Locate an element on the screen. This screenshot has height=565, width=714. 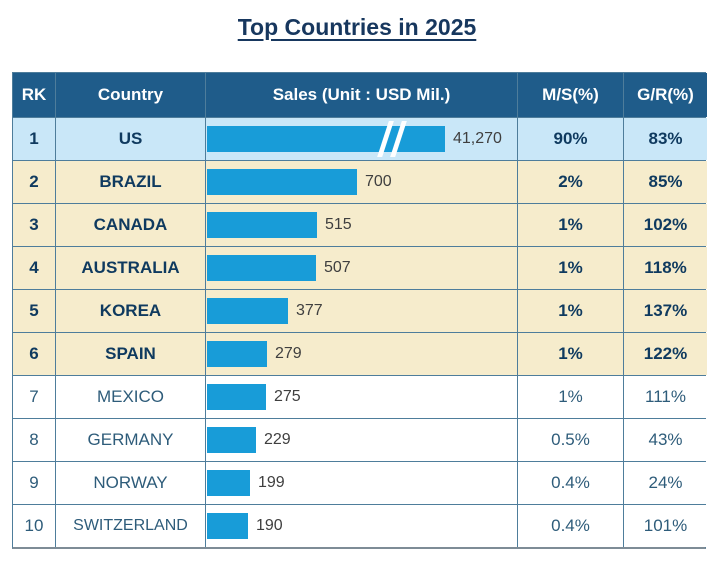
bar-container: 515 is located at coordinates (361, 225).